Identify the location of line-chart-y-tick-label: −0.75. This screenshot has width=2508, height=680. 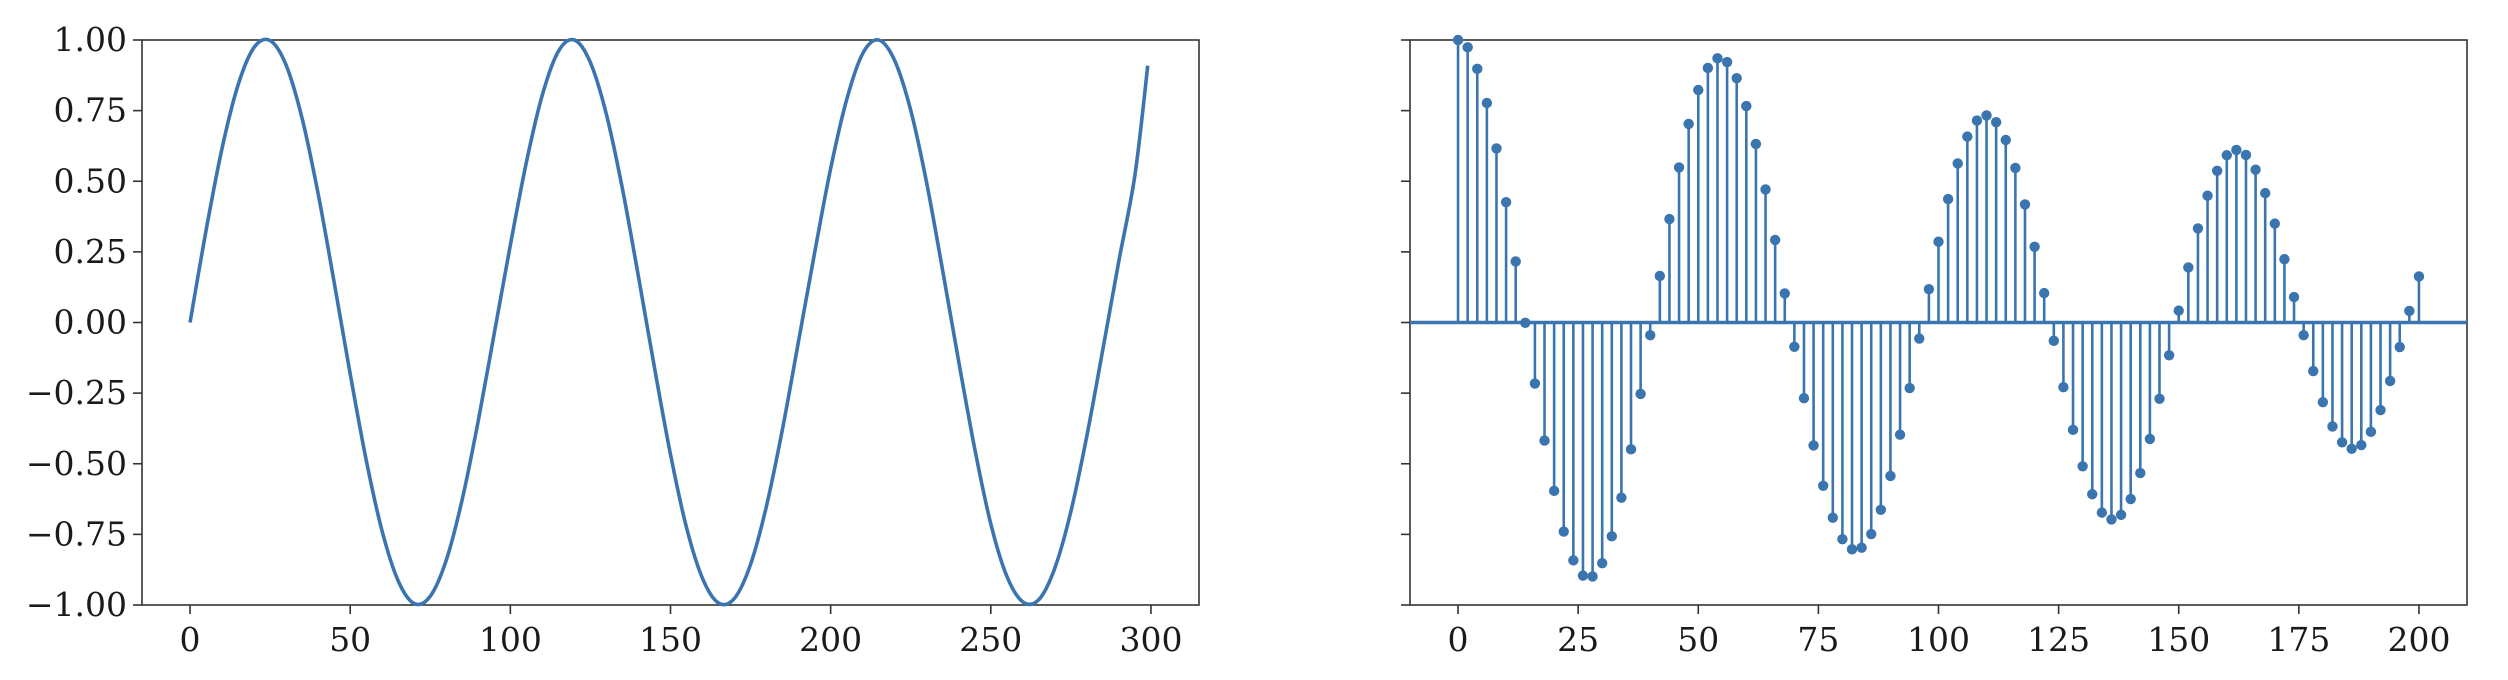
(76, 533).